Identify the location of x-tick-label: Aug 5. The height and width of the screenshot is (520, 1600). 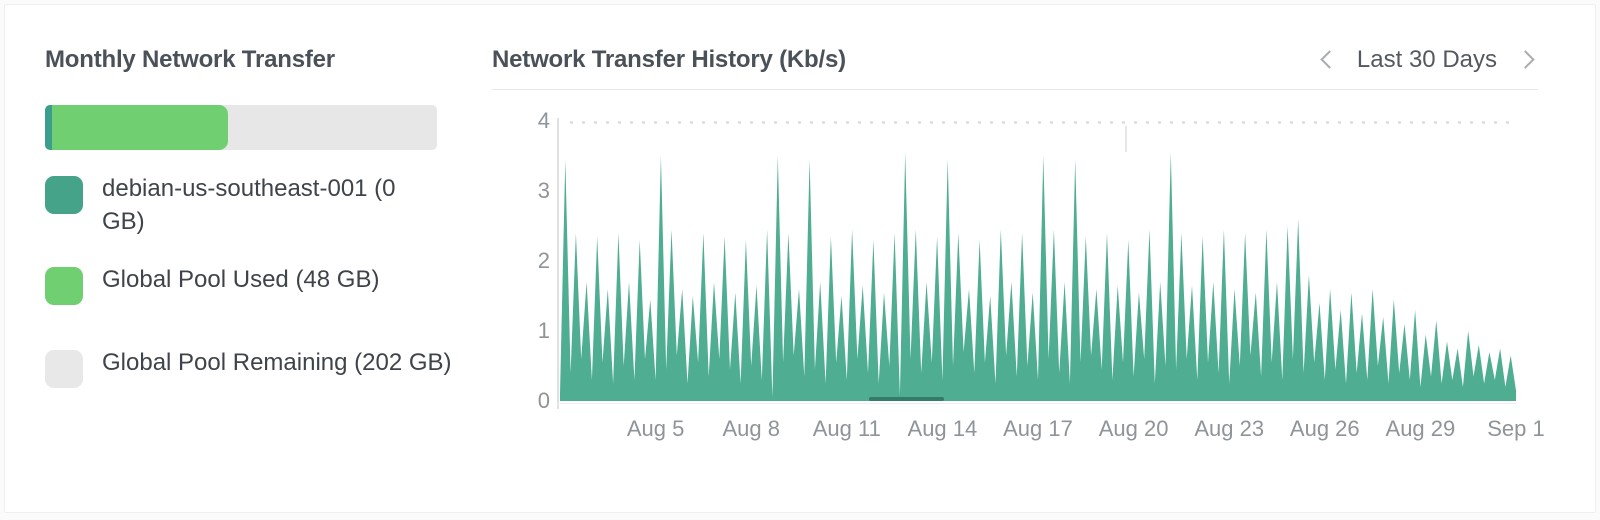
(655, 428).